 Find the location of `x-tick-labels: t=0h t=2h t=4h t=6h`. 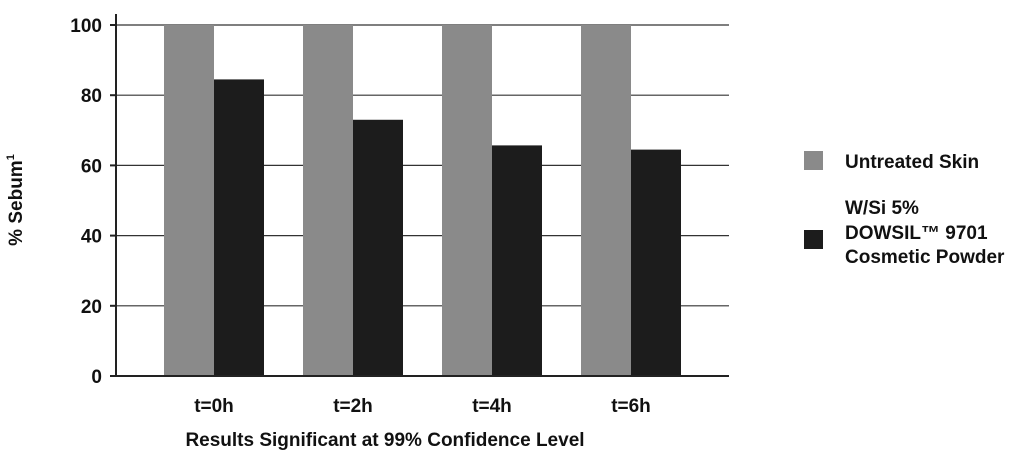

x-tick-labels: t=0h t=2h t=4h t=6h is located at coordinates (422, 406).